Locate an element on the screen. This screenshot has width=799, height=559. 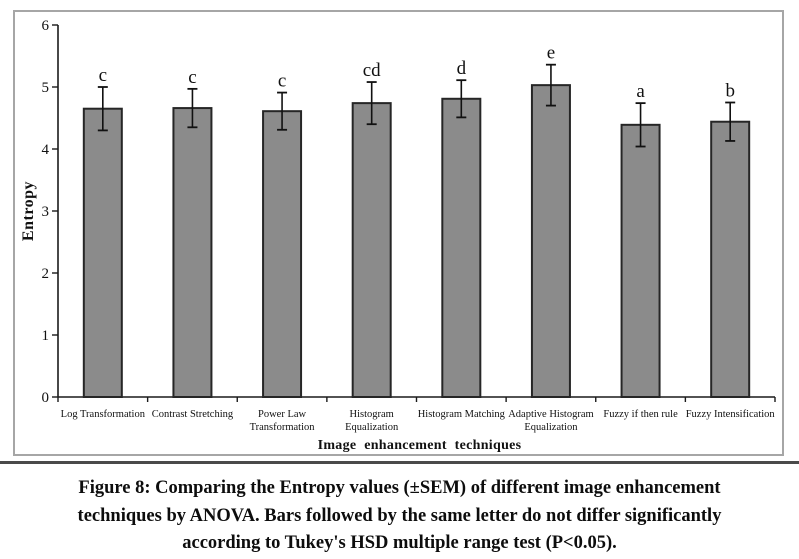
y-tick-label: 0 is located at coordinates (46, 398).